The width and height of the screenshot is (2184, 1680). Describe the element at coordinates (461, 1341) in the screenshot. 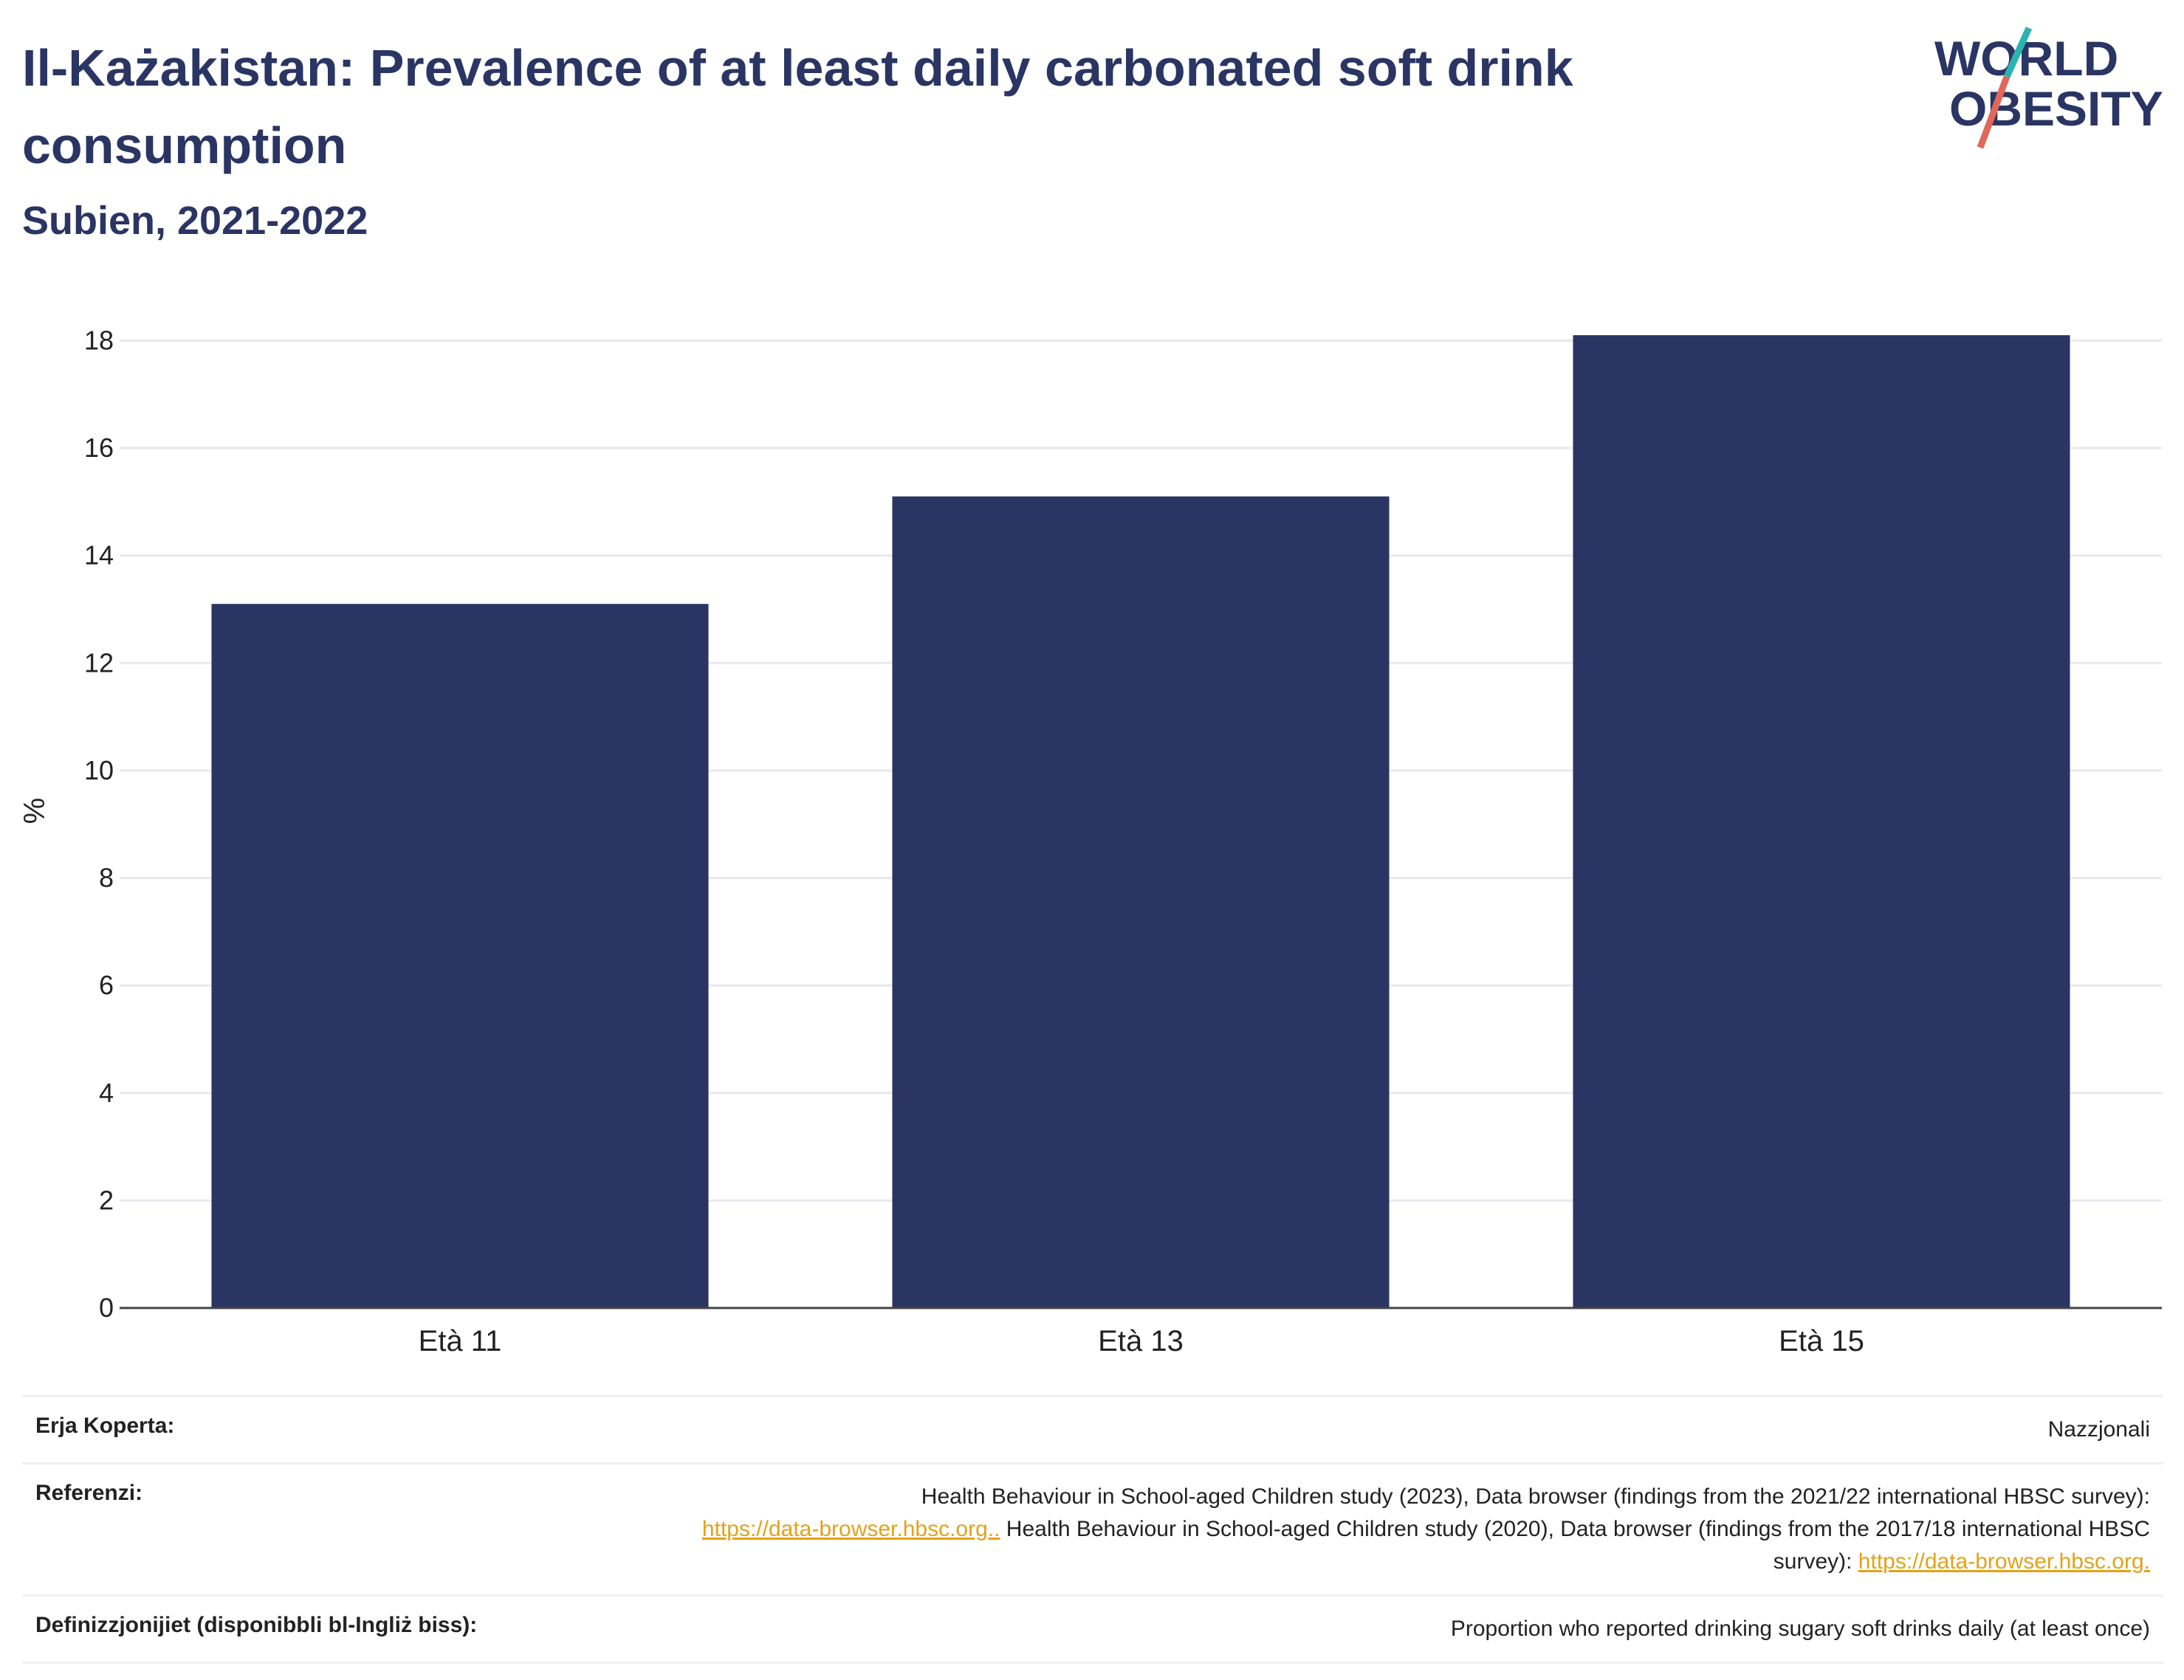

I see `x-tick-label: Età 11` at that location.